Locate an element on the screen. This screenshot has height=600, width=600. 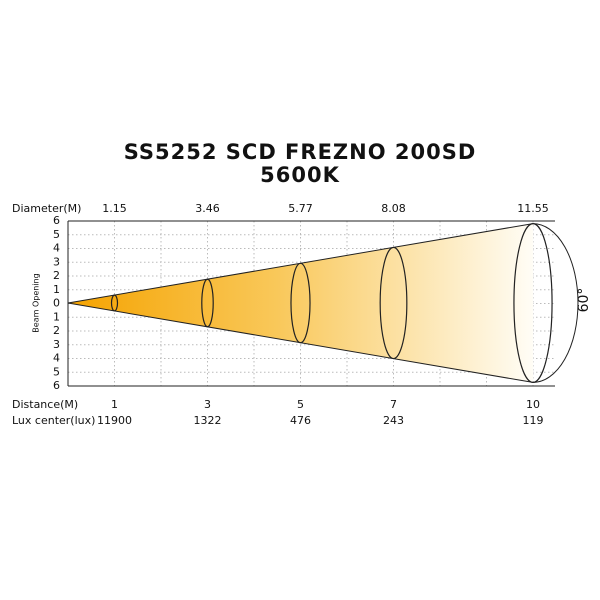
lux-value: 11900 is located at coordinates (114, 420).